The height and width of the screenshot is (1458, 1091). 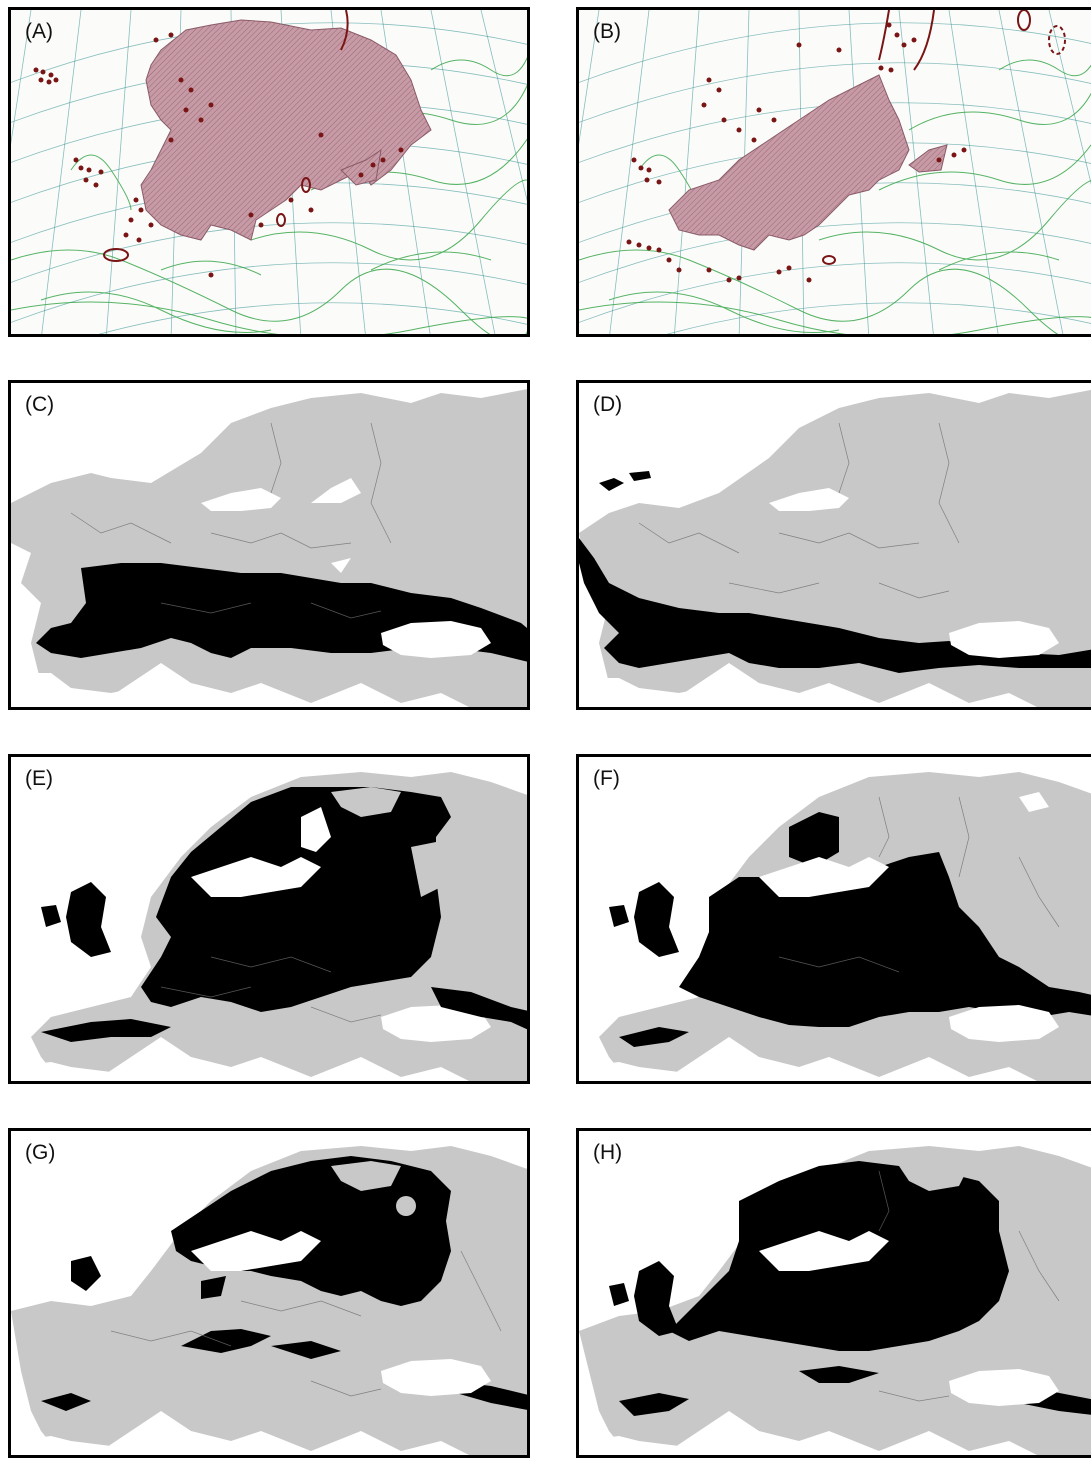 What do you see at coordinates (40, 1152) in the screenshot?
I see `panel-label: (G)` at bounding box center [40, 1152].